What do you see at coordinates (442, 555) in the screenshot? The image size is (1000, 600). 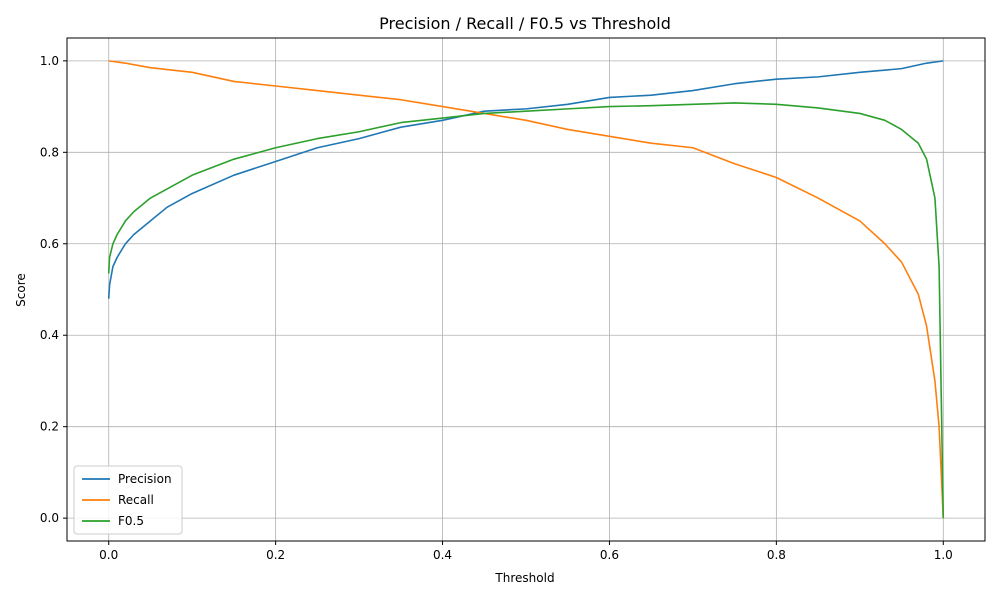 I see `x-tick-label: 0.4` at bounding box center [442, 555].